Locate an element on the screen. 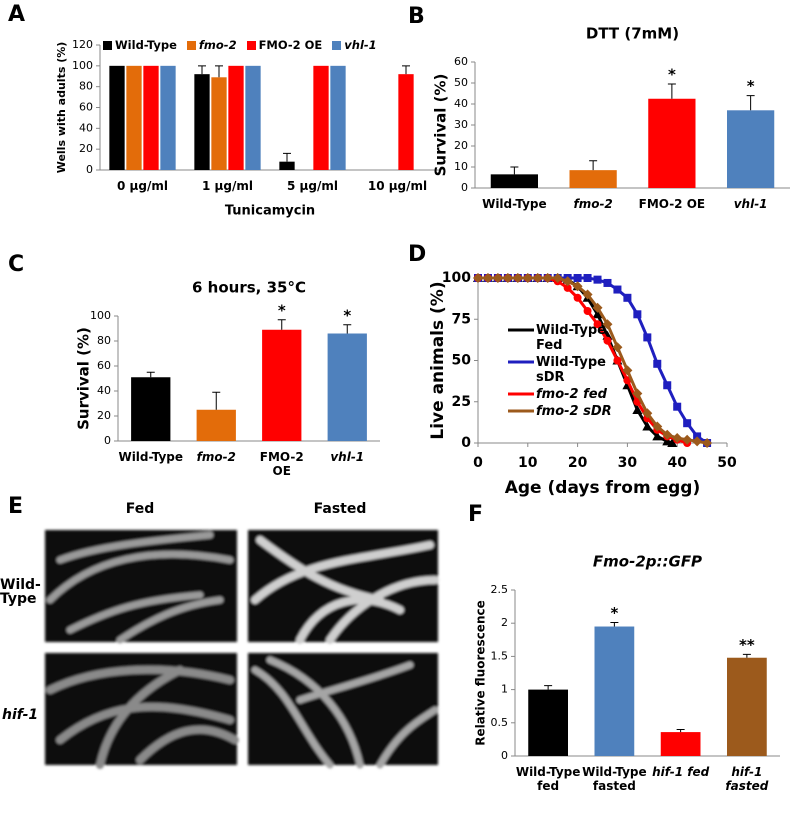  worms-hif-fed is located at coordinates (142, 717).